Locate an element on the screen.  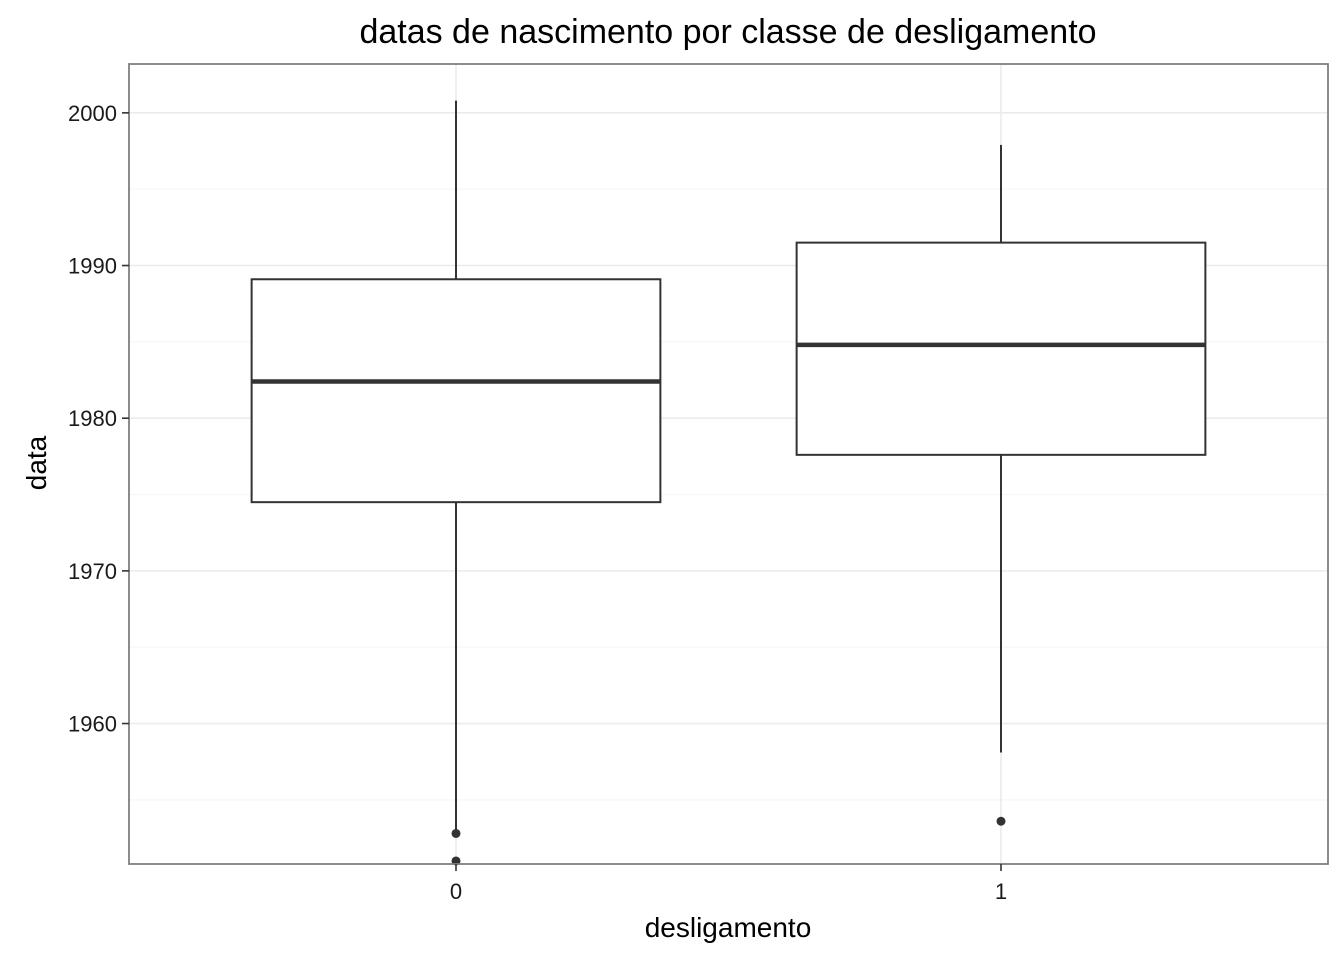
y-axis-title: data is located at coordinates (36, 462).